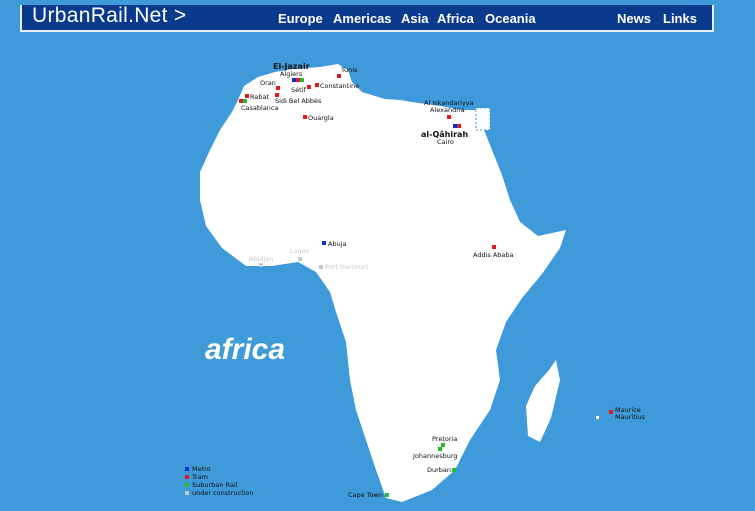 The image size is (755, 511). What do you see at coordinates (302, 80) in the screenshot?
I see `marker-algiers-suburban` at bounding box center [302, 80].